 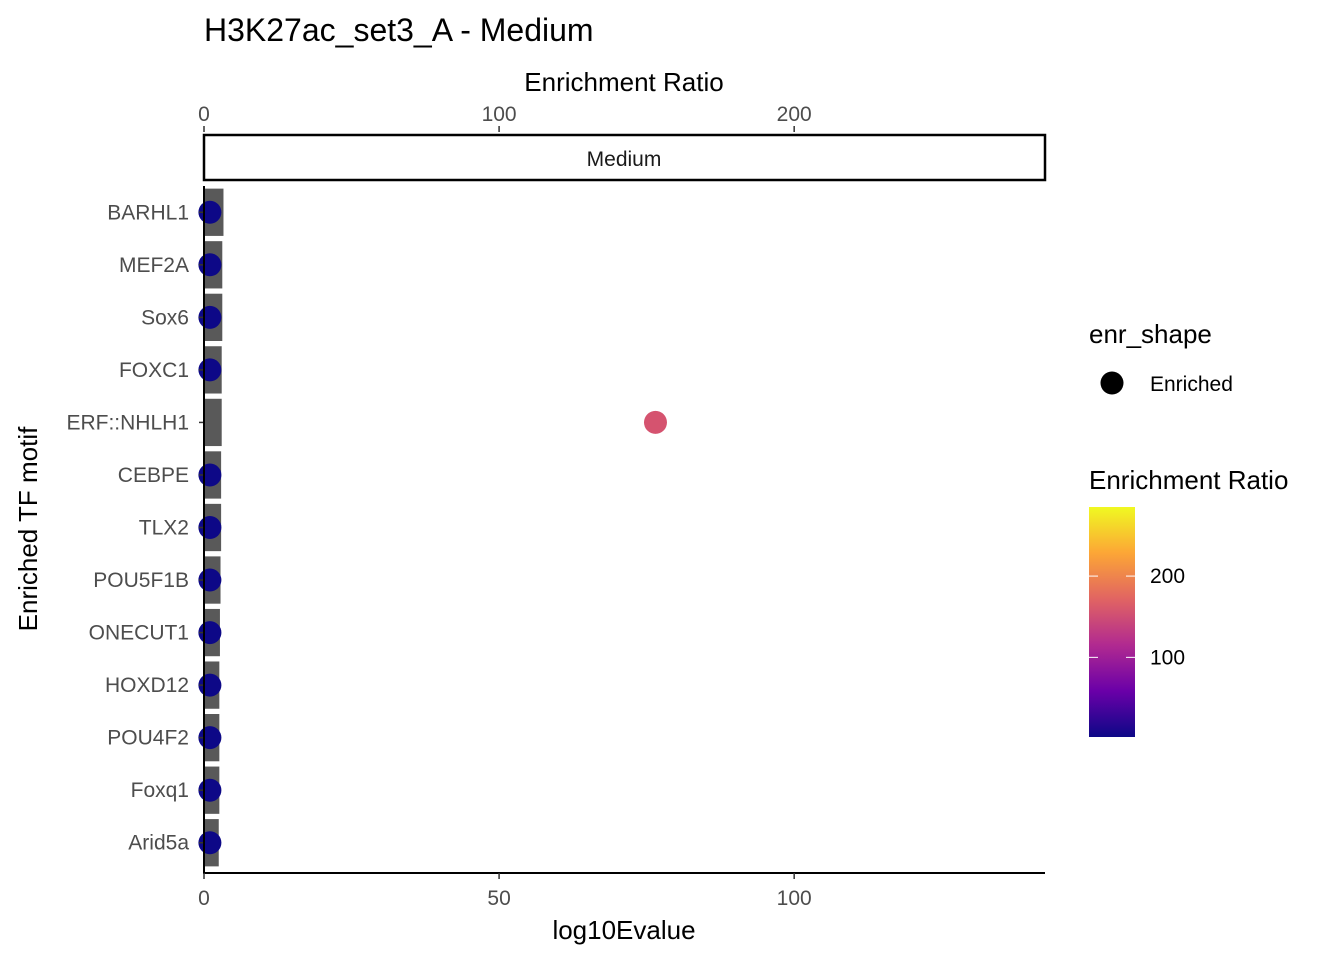 What do you see at coordinates (1161, 357) in the screenshot?
I see `shape-legend: enr_shape Enriched` at bounding box center [1161, 357].